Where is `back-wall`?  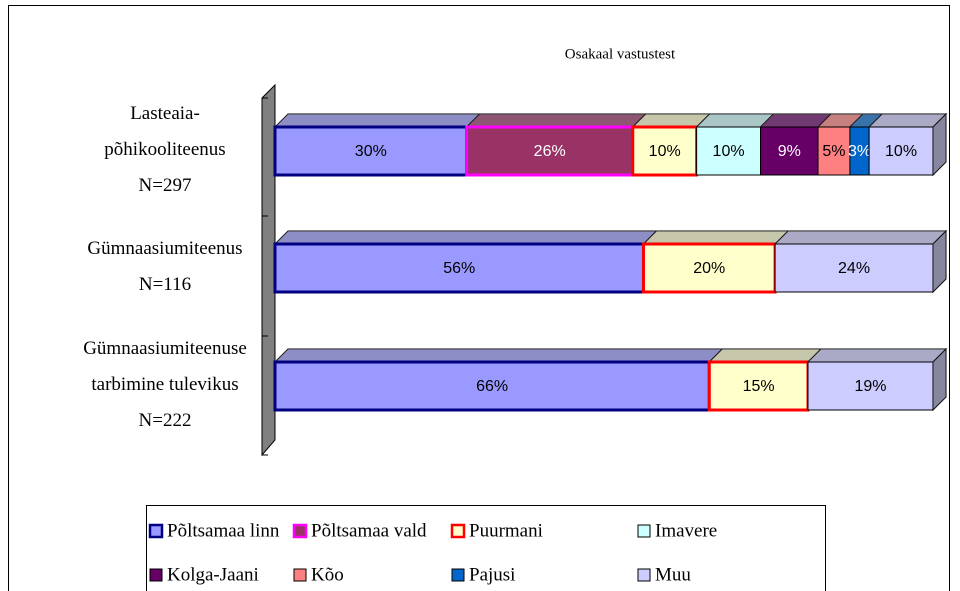
back-wall is located at coordinates (268, 270).